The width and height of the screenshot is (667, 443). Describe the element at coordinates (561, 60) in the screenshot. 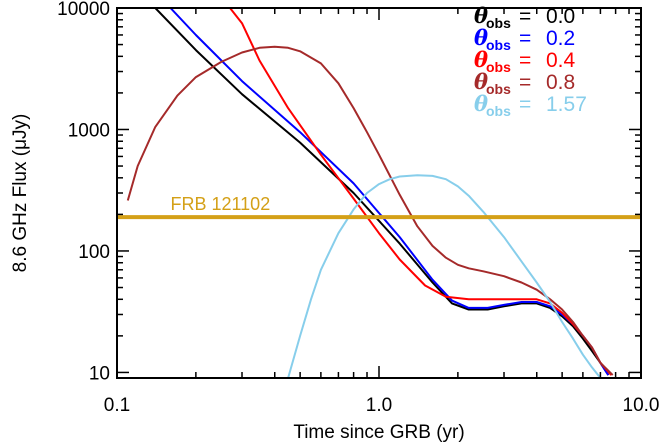

I see `legend-value: 0.4` at that location.